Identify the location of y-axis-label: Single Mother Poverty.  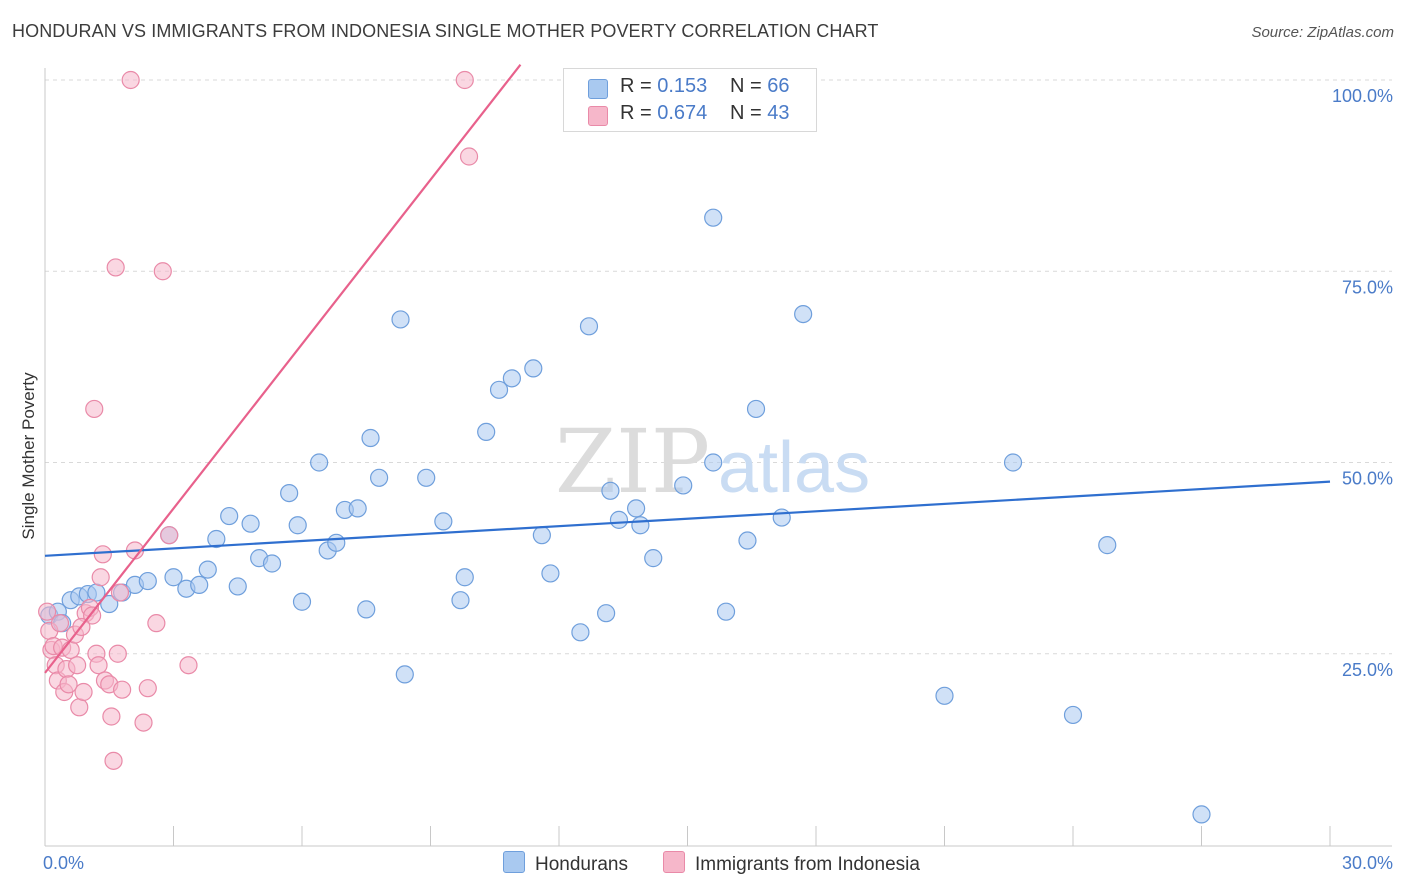
(28, 456).